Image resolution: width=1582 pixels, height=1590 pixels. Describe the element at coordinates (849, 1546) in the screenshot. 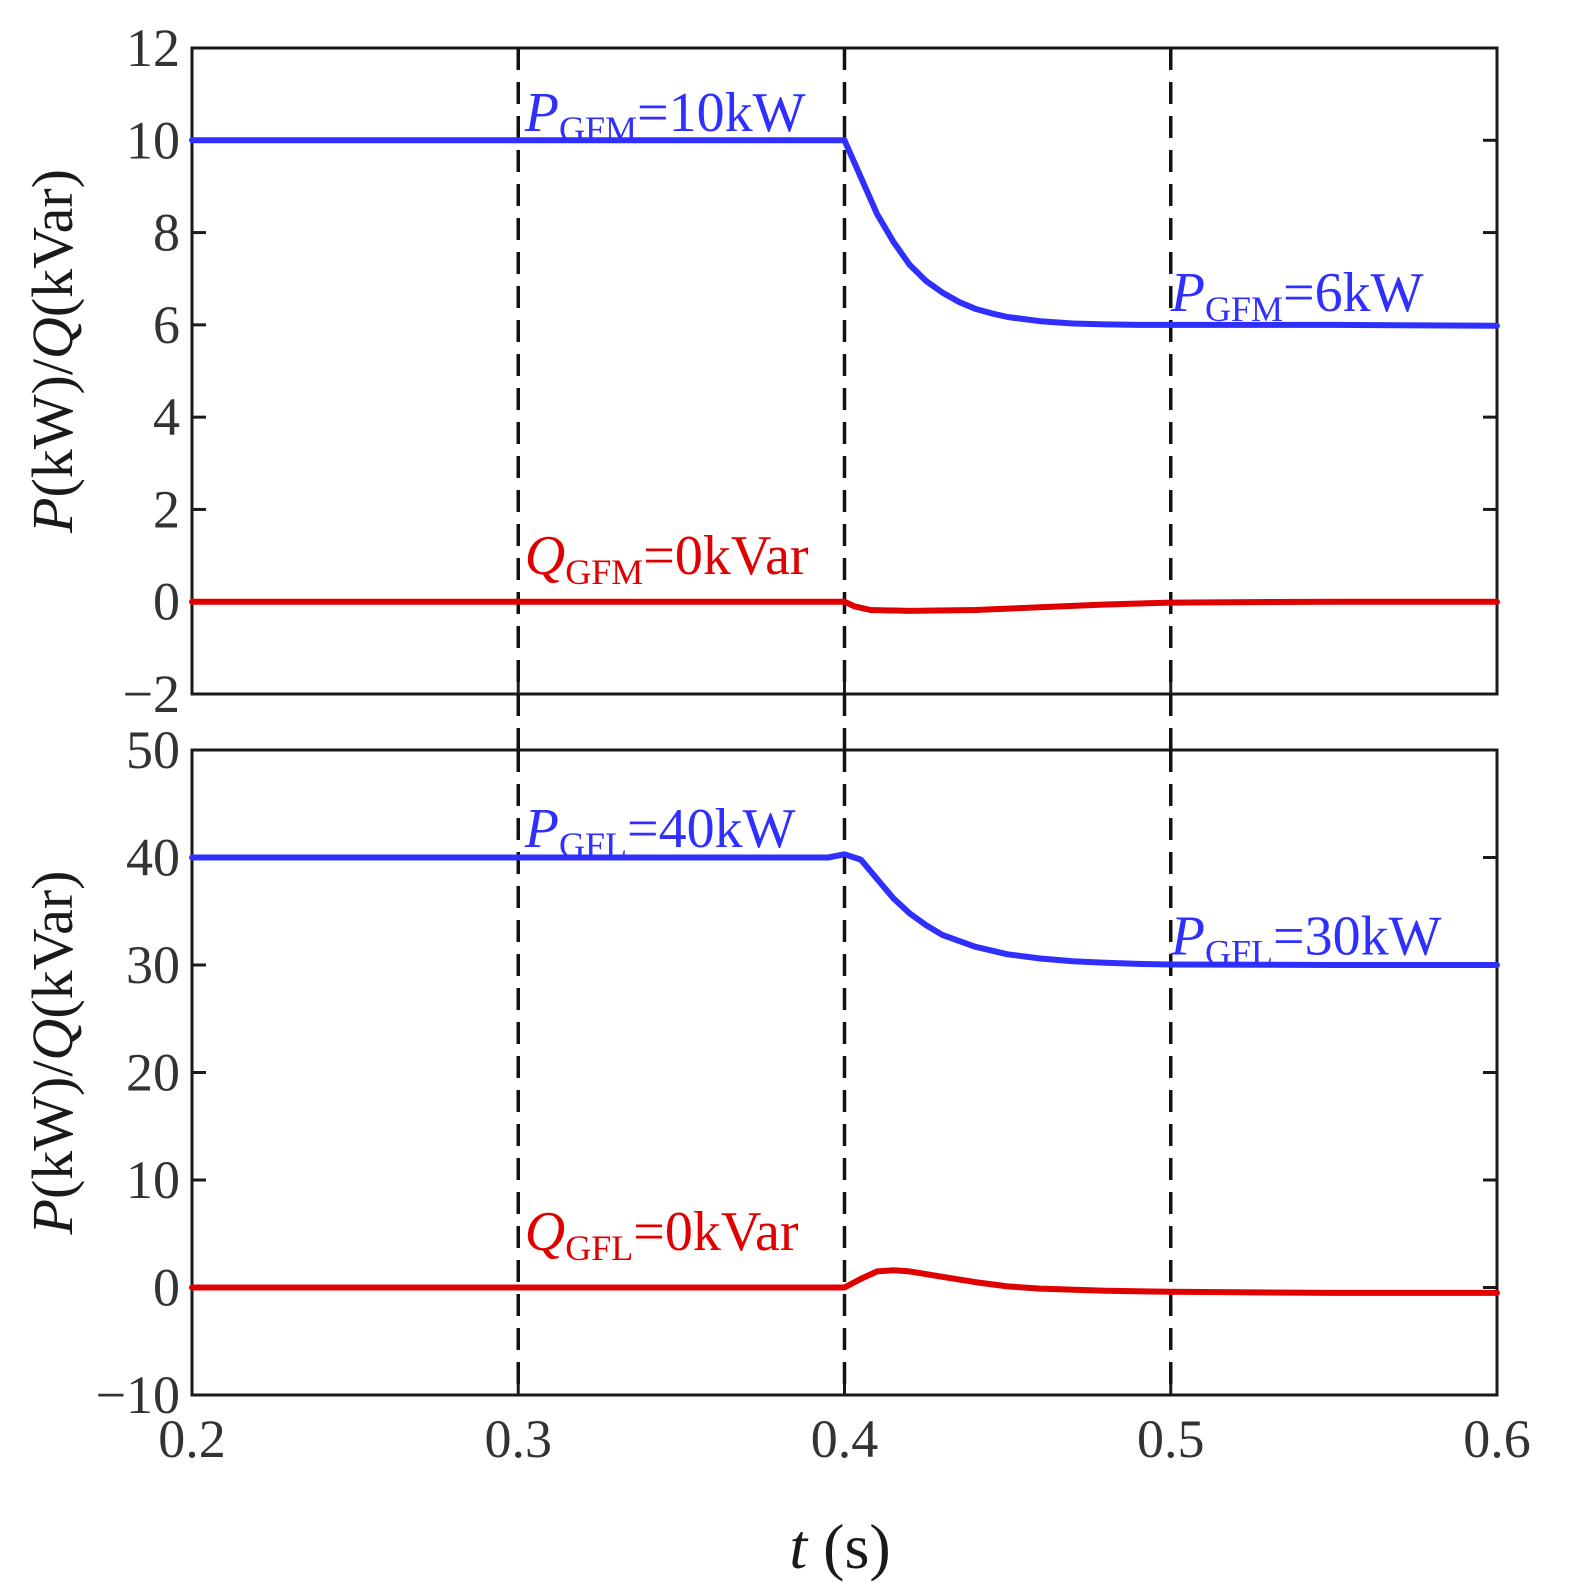

I see `x-axis-label-unit: (s)` at that location.